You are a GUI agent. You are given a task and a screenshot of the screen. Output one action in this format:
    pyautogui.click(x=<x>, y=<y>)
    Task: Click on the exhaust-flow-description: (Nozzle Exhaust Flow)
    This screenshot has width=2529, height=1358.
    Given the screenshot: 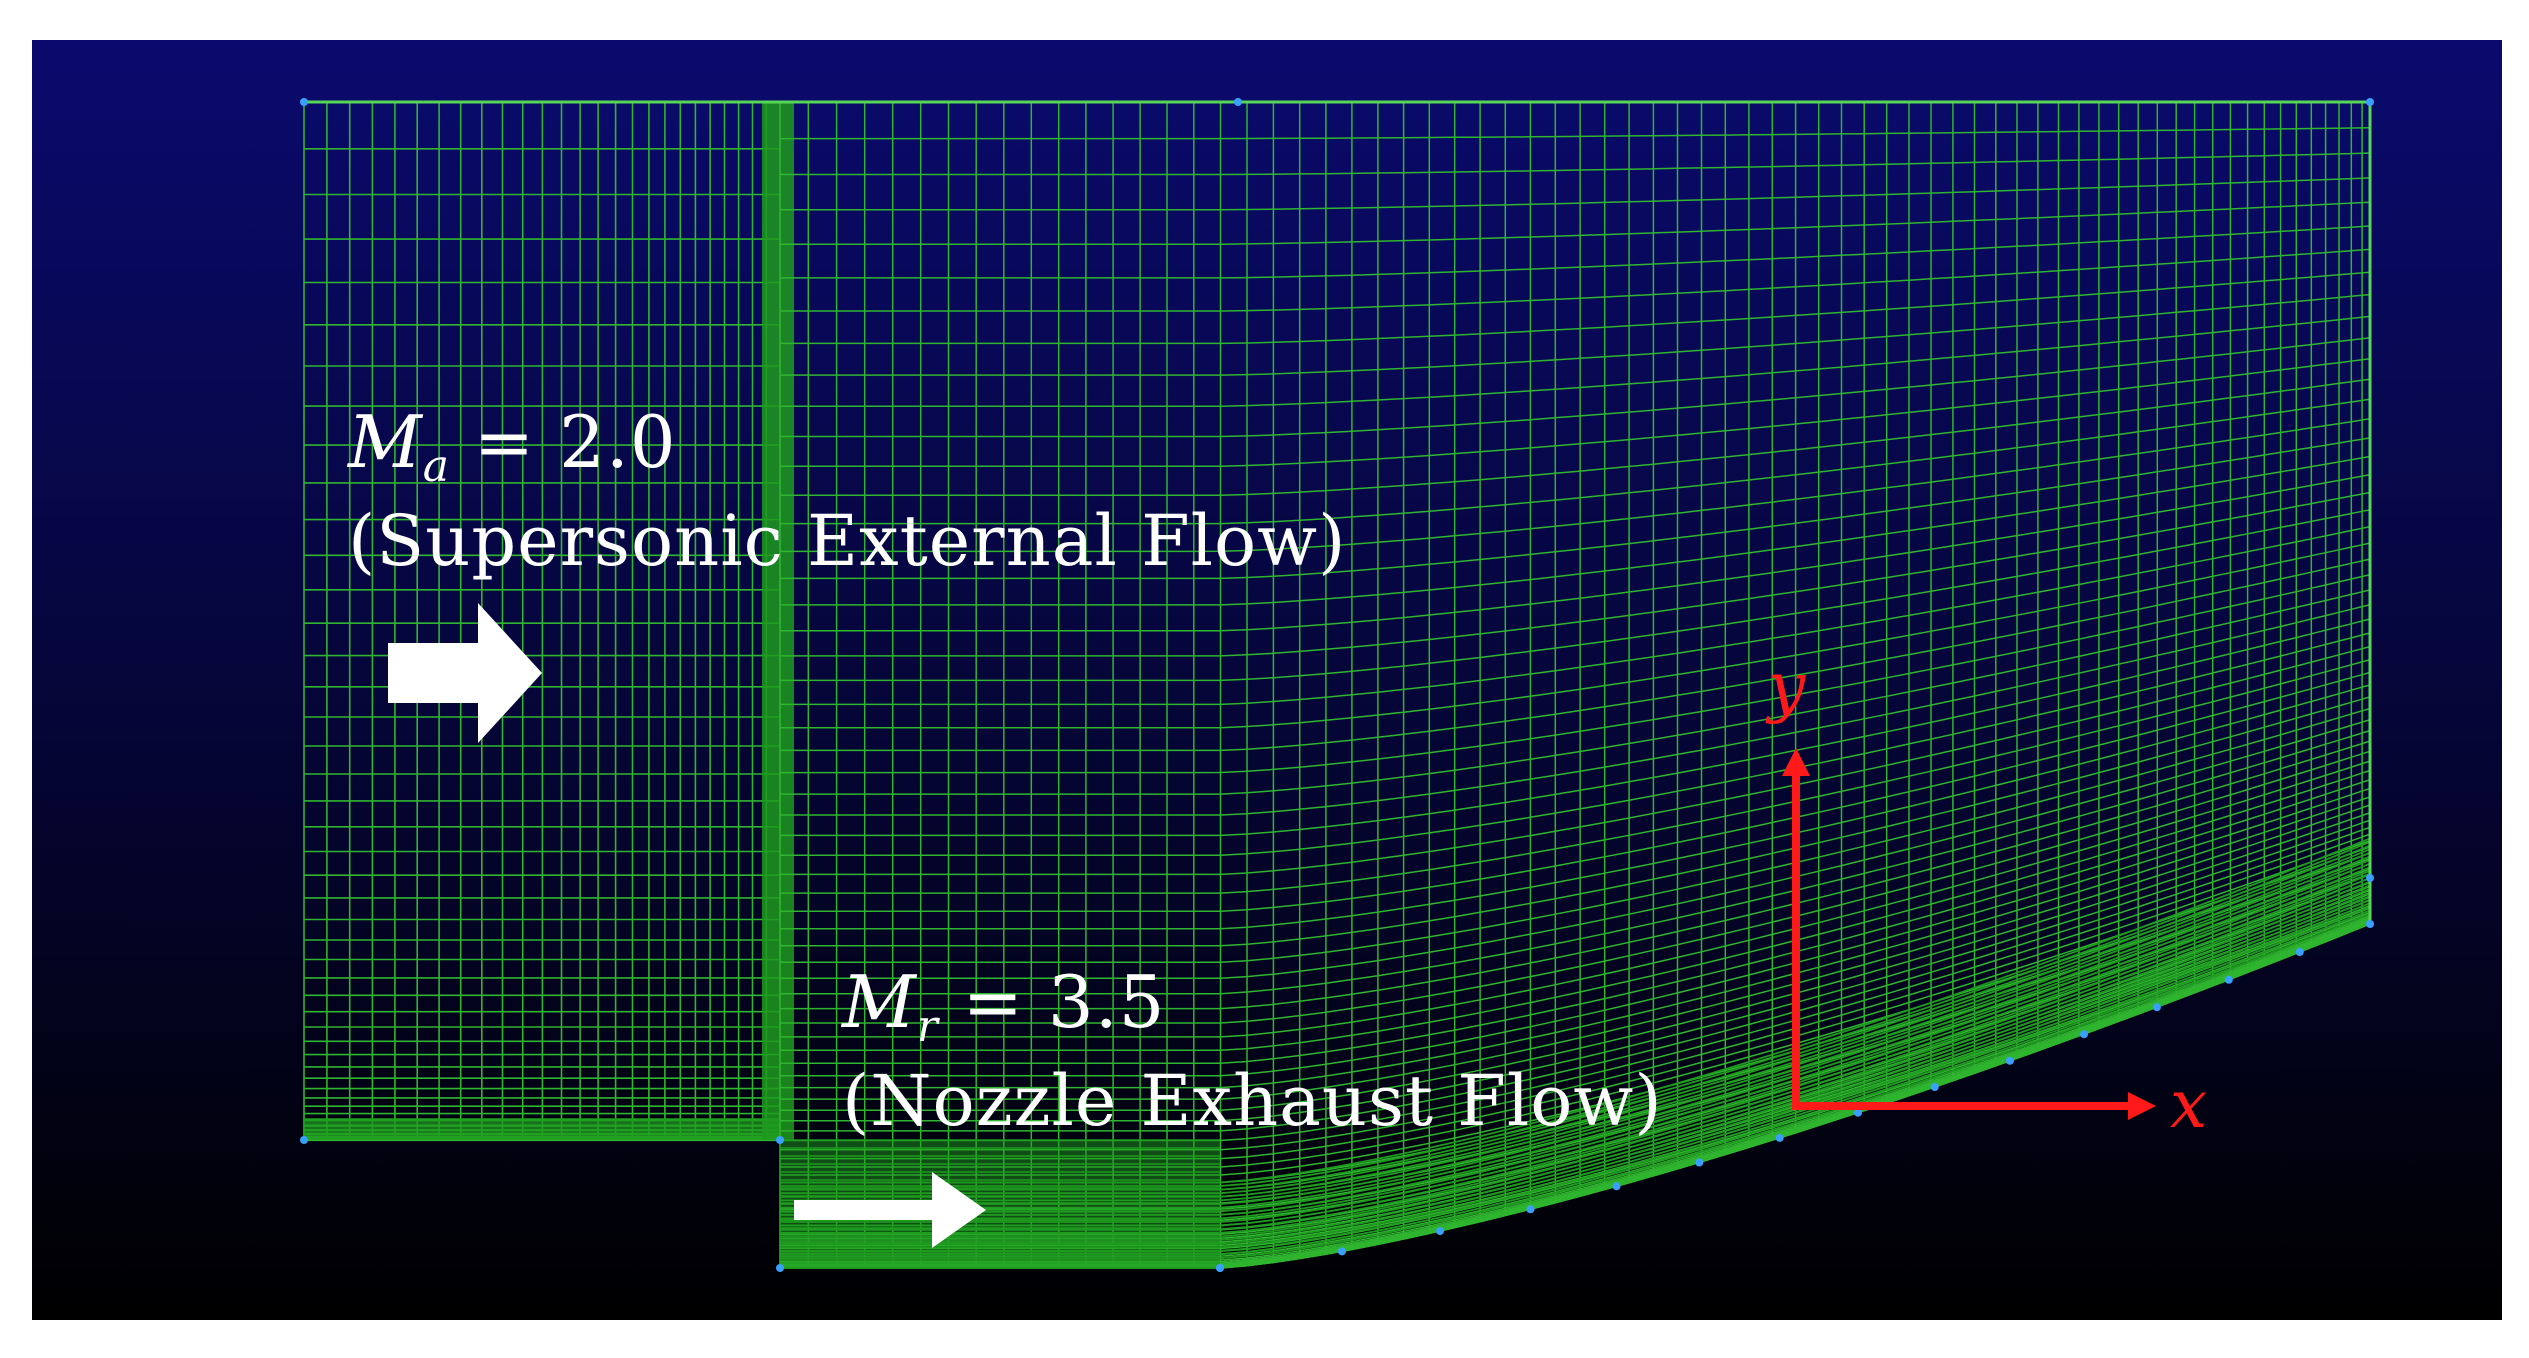 What is the action you would take?
    pyautogui.click(x=1252, y=1101)
    